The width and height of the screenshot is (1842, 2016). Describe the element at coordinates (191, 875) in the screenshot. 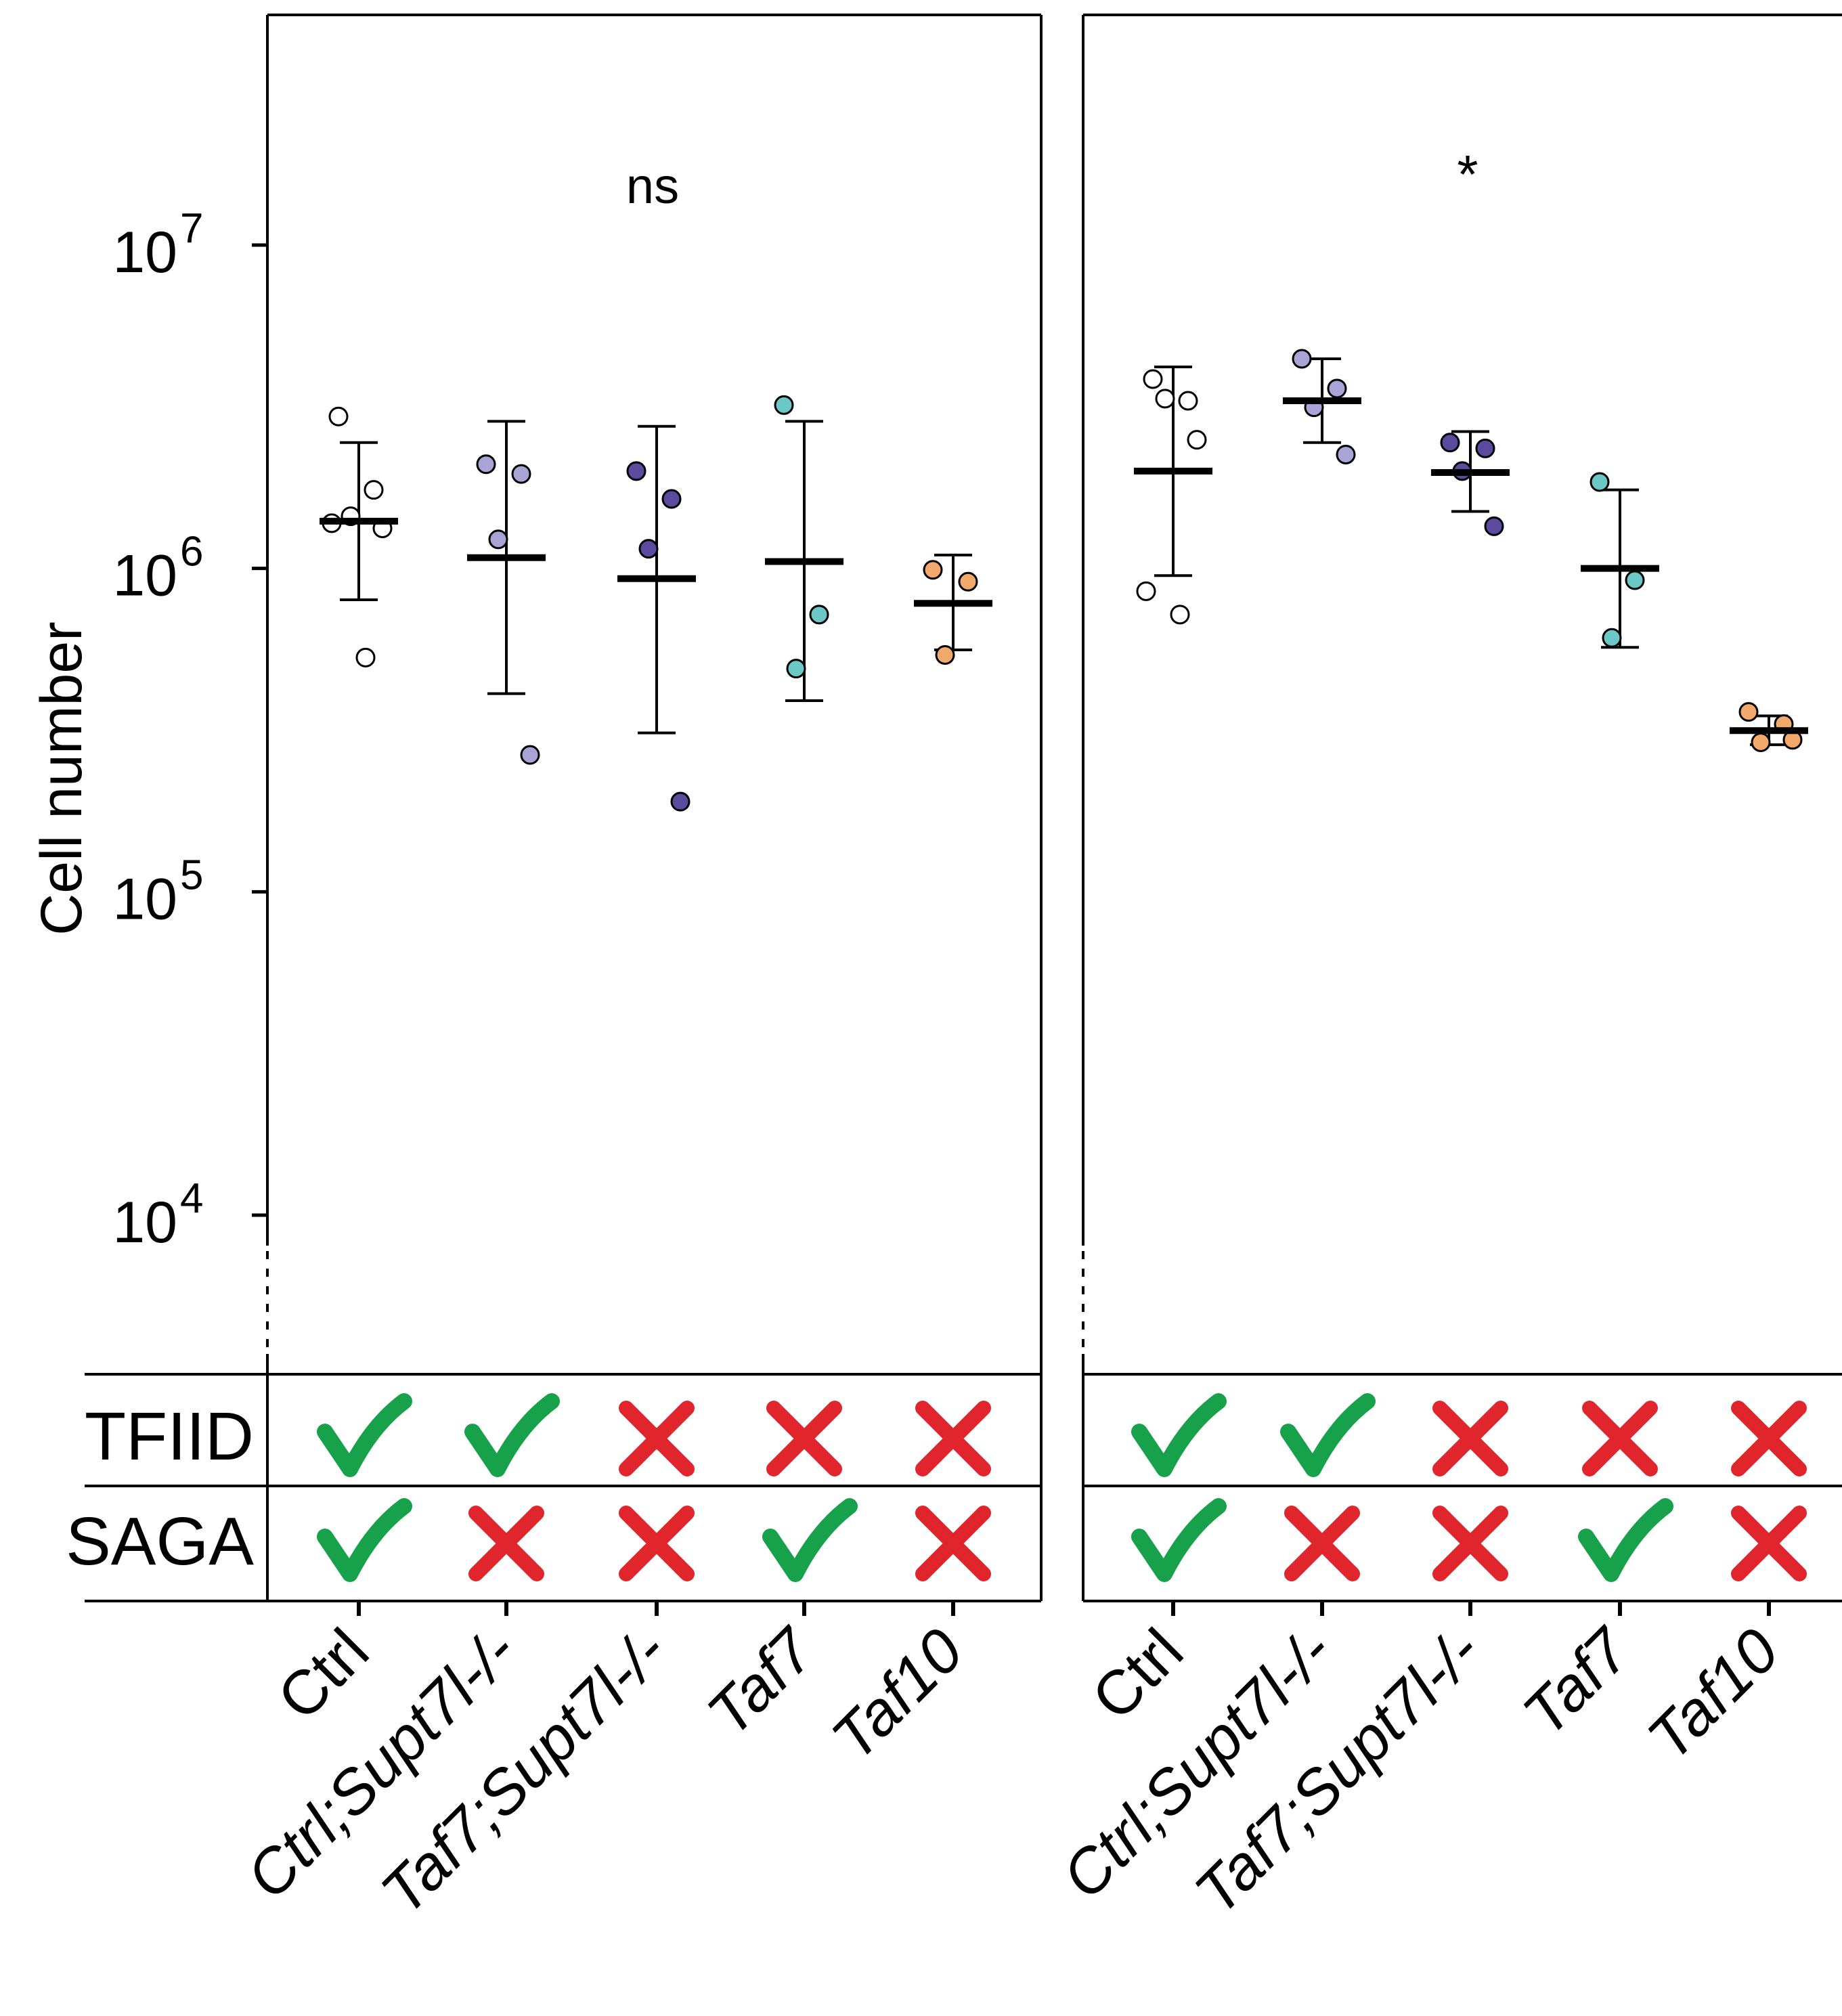

I see `y-tick-exponent: 5` at that location.